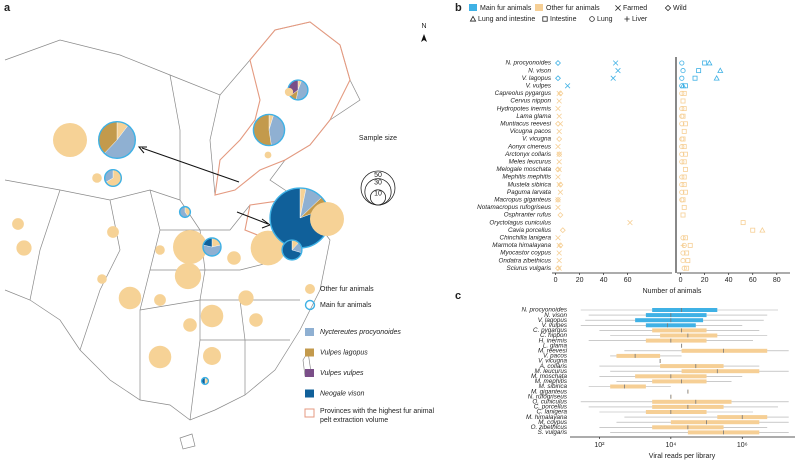 The image size is (800, 462). What do you see at coordinates (524, 260) in the screenshot?
I see `y-tick-label: Ondatra zibethicus` at bounding box center [524, 260].